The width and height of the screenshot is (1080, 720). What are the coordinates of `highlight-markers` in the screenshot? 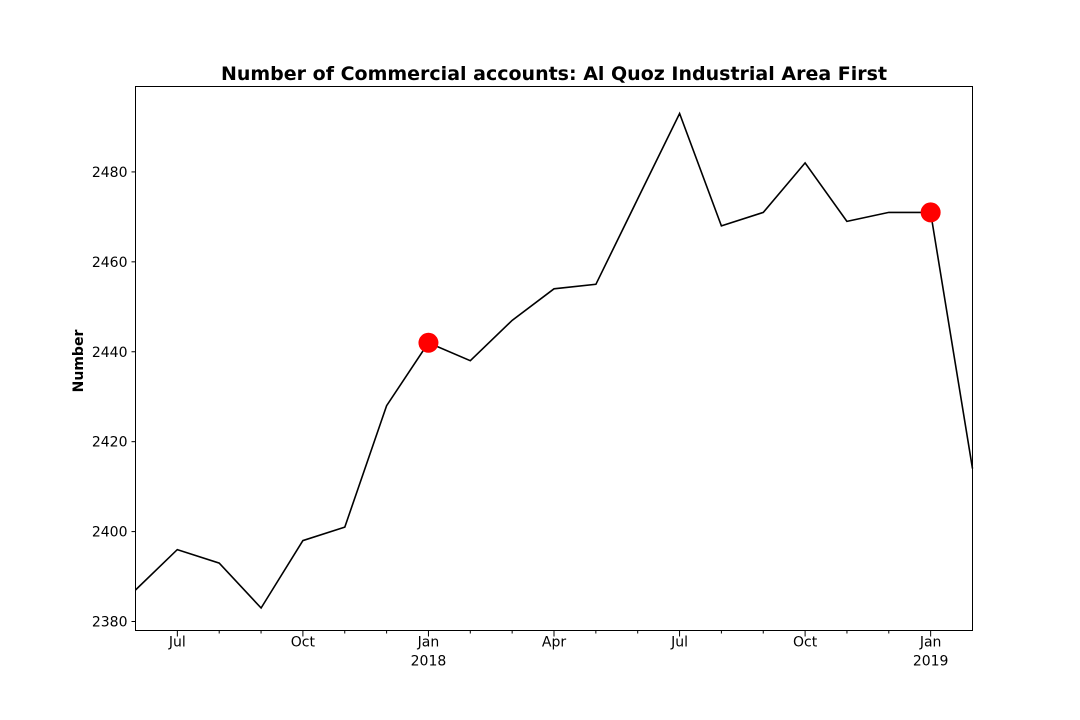 It's located at (679, 277).